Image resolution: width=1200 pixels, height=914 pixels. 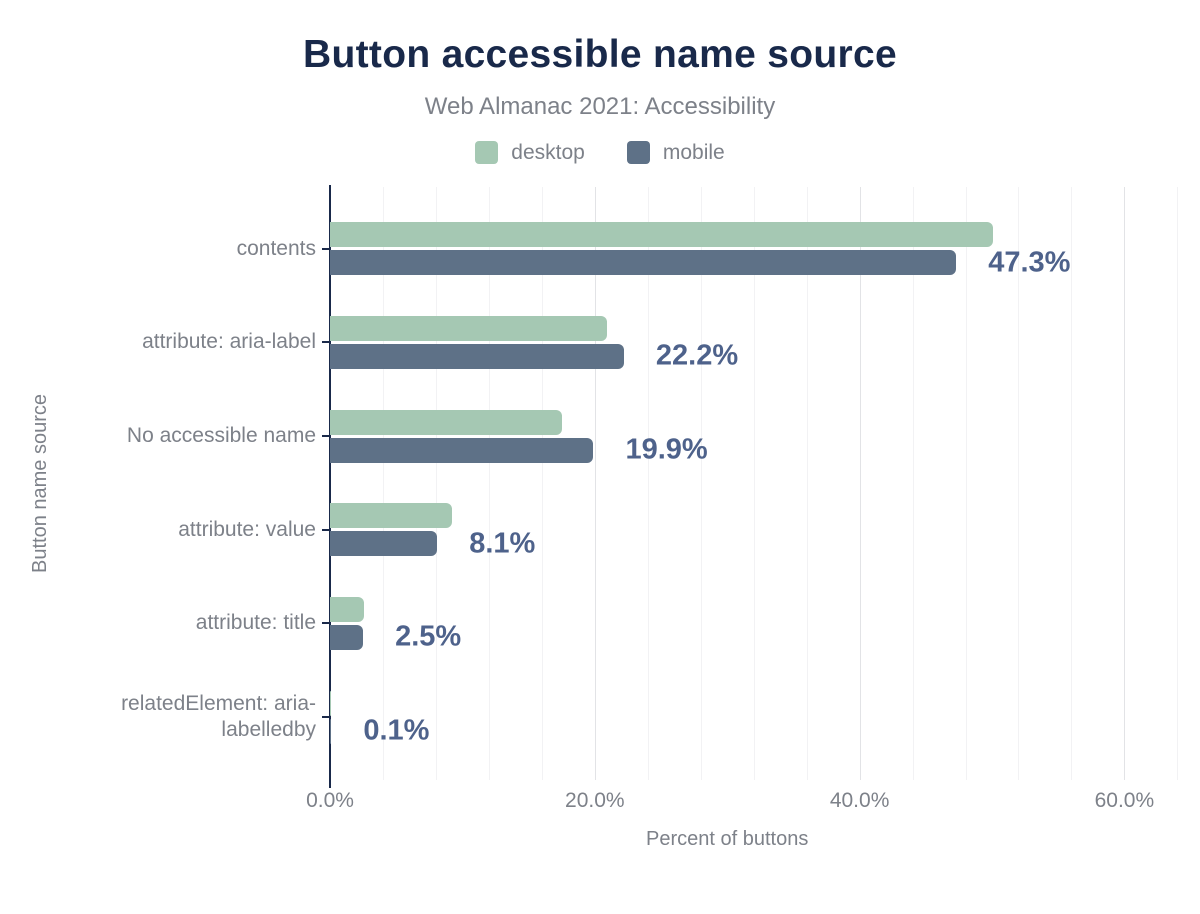 I want to click on bar-row: 2.5%, so click(x=755, y=624).